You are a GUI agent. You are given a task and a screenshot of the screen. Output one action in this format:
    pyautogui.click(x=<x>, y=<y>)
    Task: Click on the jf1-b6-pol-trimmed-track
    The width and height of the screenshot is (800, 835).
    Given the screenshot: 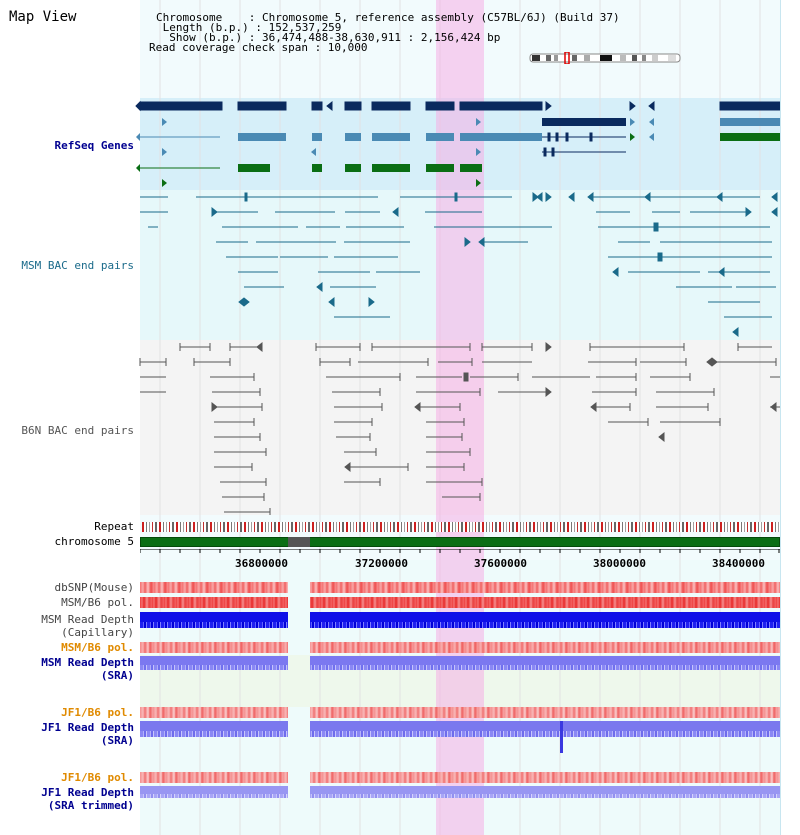 What is the action you would take?
    pyautogui.click(x=460, y=777)
    